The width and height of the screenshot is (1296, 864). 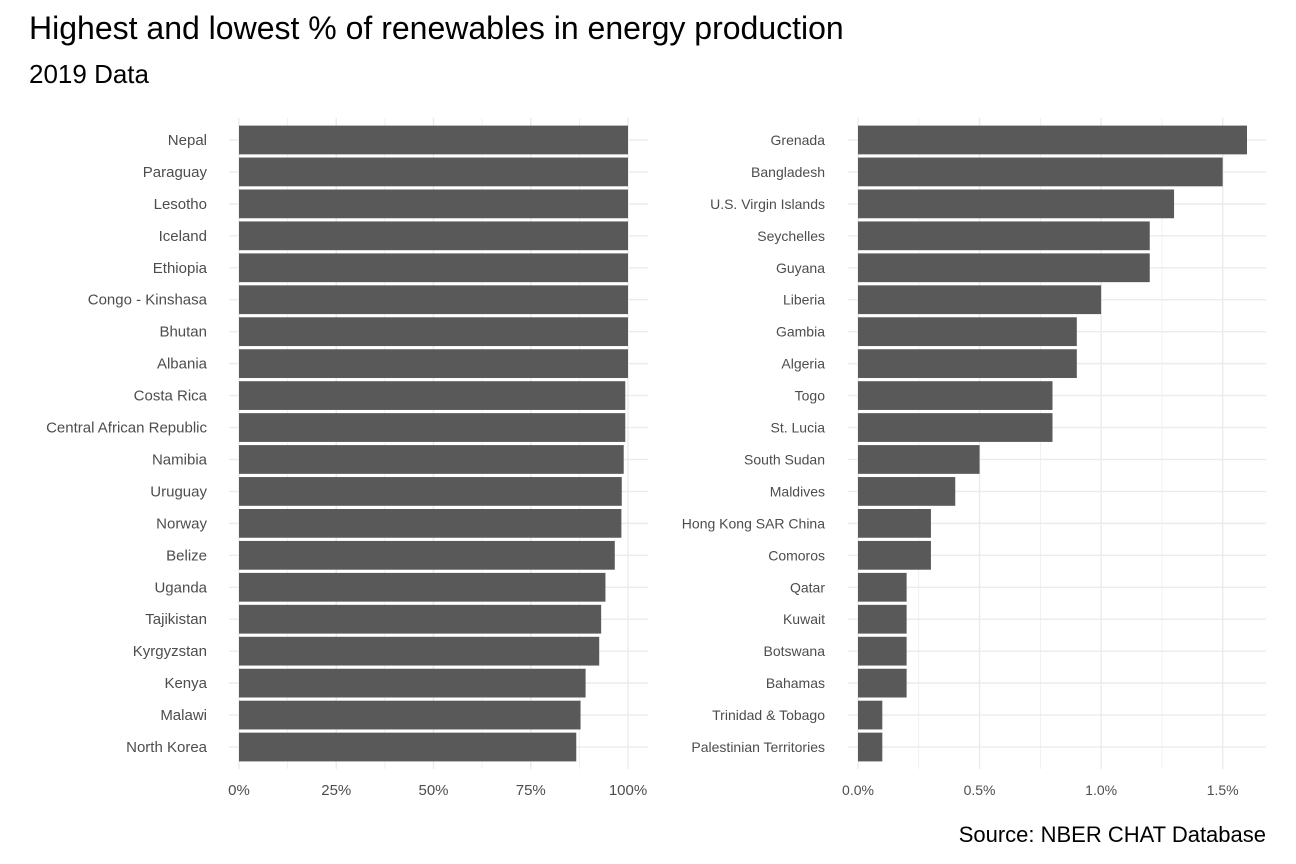 What do you see at coordinates (980, 790) in the screenshot?
I see `x-tick-label: 0.5%` at bounding box center [980, 790].